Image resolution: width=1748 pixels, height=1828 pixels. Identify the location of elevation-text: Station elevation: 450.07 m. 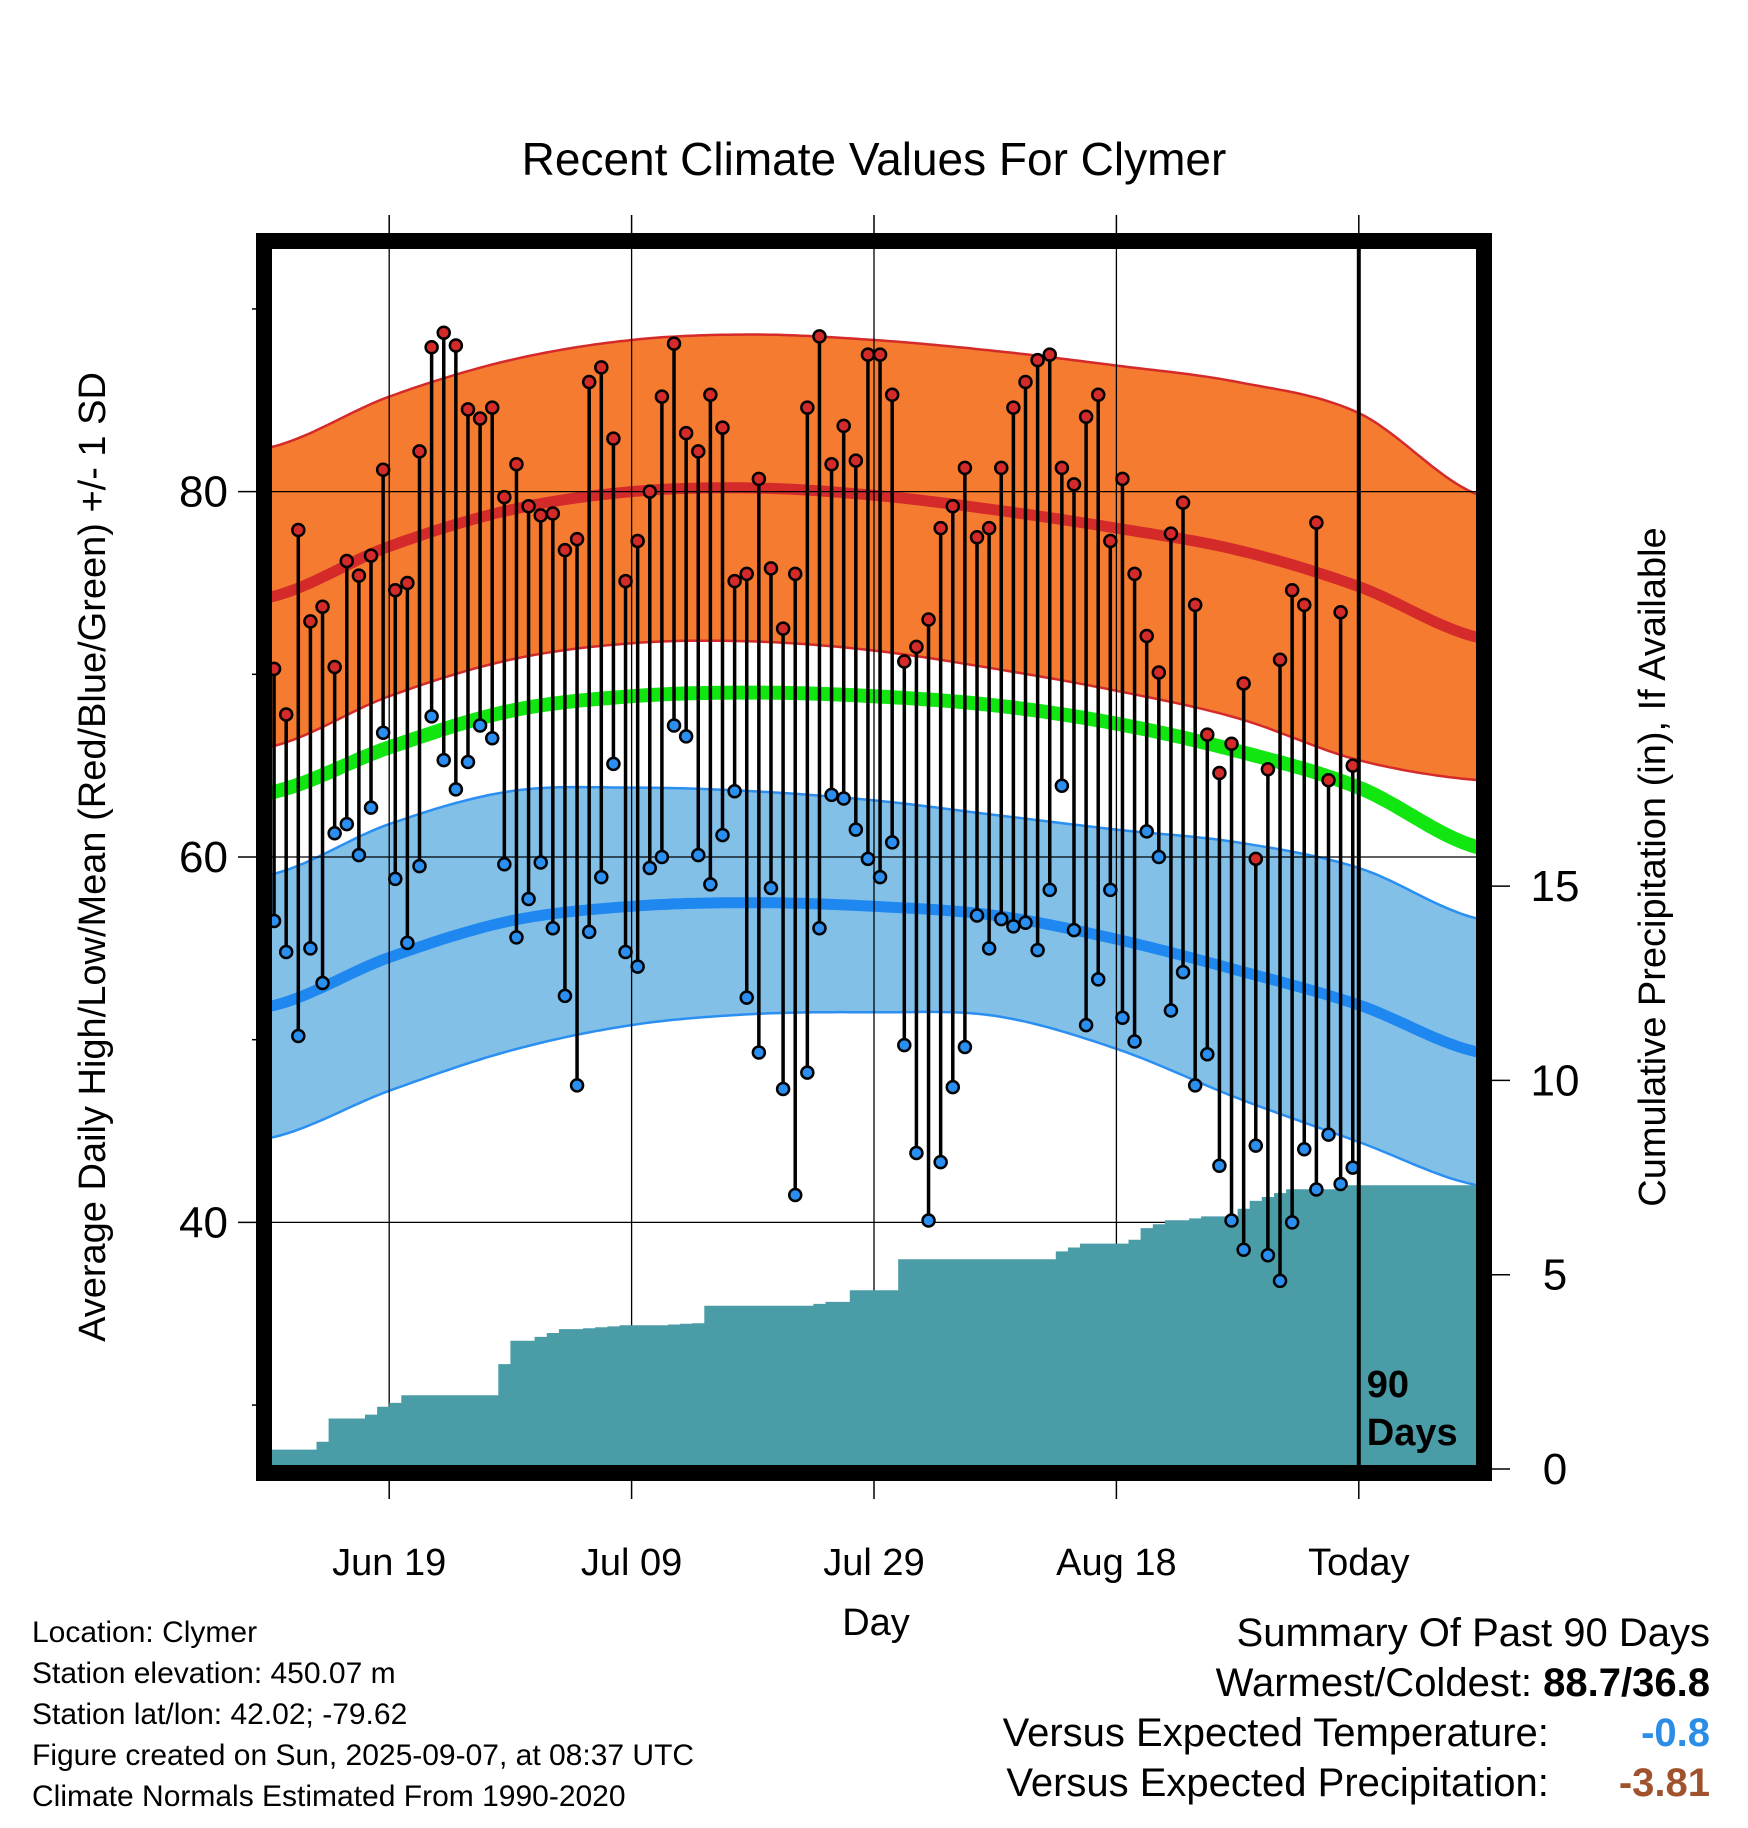
(214, 1673).